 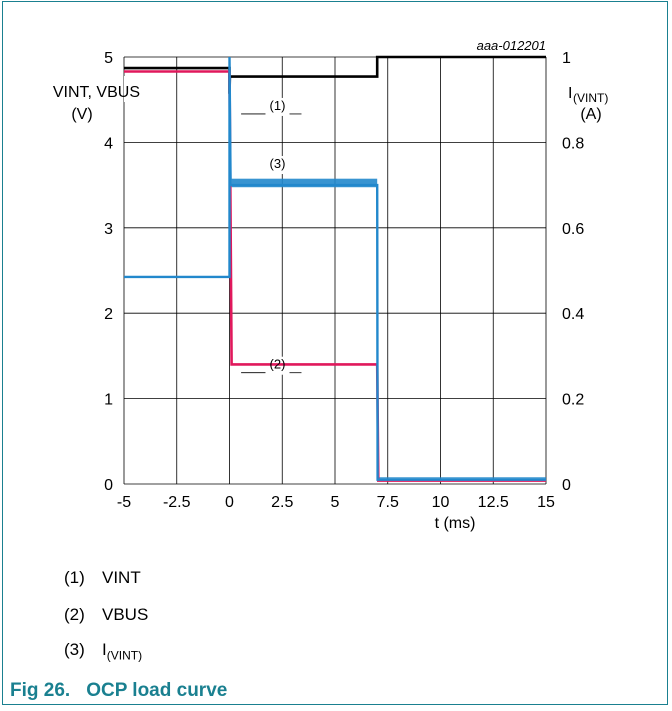 I want to click on y-left-label: VINT, VBUS, so click(x=96, y=92).